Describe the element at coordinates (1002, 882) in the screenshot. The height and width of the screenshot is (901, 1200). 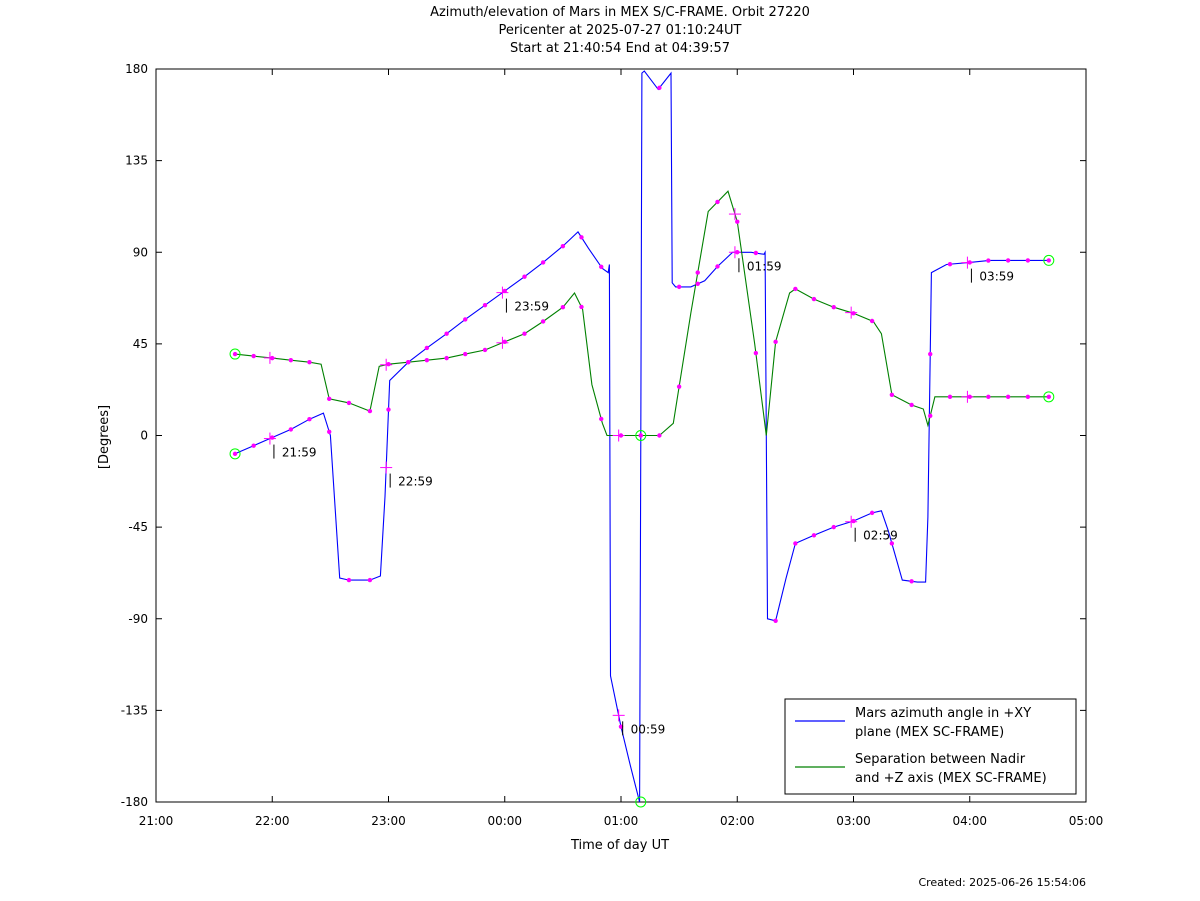
I see `created-timestamp: Created: 2025-06-26 15:54:06` at that location.